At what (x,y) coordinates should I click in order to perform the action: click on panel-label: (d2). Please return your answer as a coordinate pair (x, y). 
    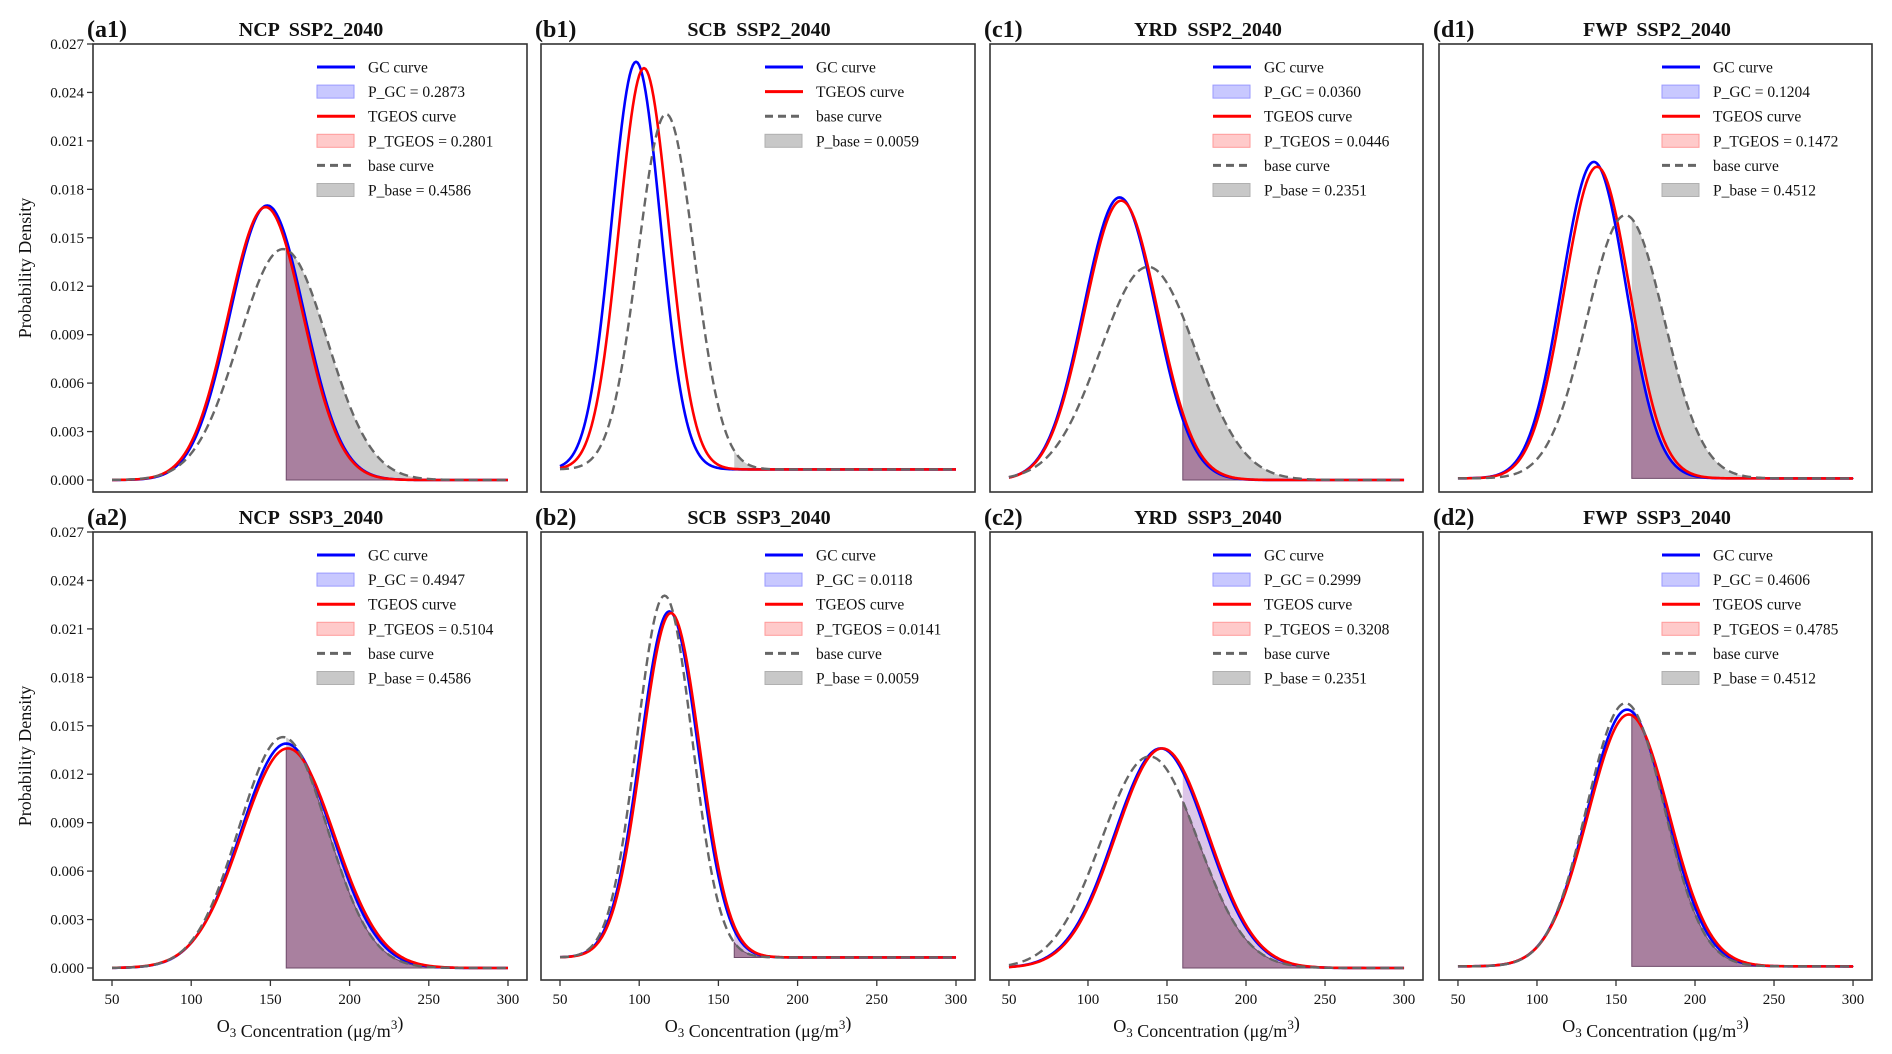
    Looking at the image, I should click on (1453, 518).